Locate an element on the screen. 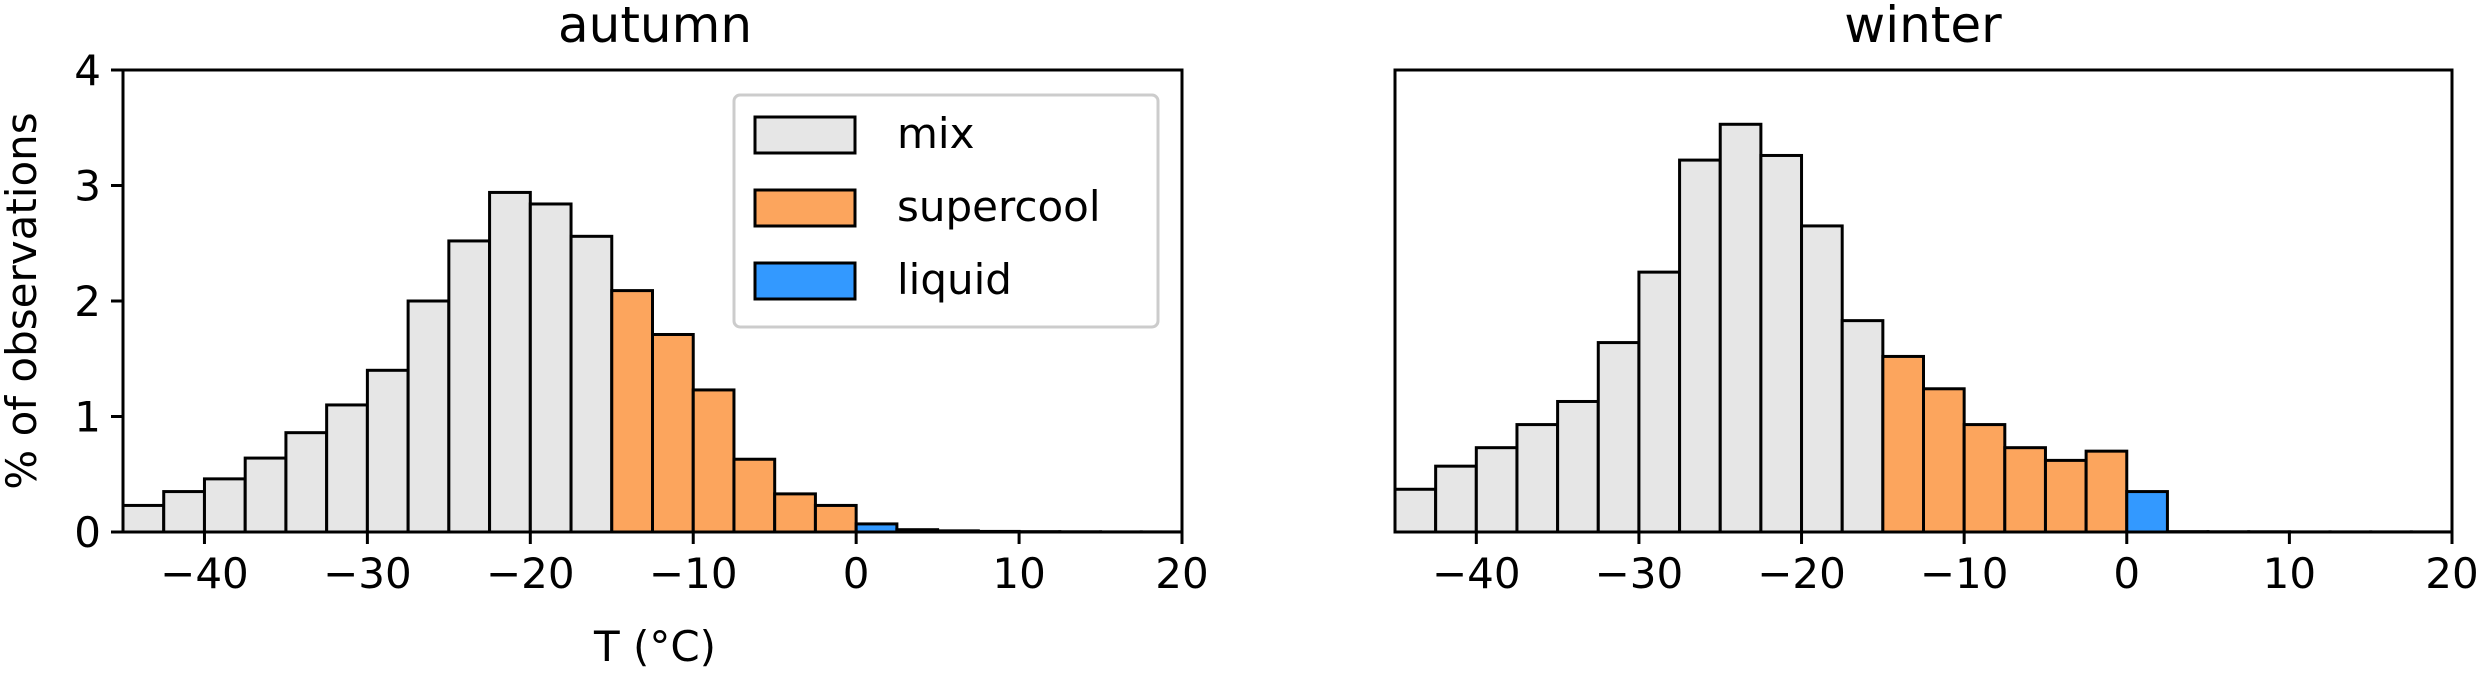 This screenshot has height=674, width=2482. y-tick-label: 3 is located at coordinates (87, 186).